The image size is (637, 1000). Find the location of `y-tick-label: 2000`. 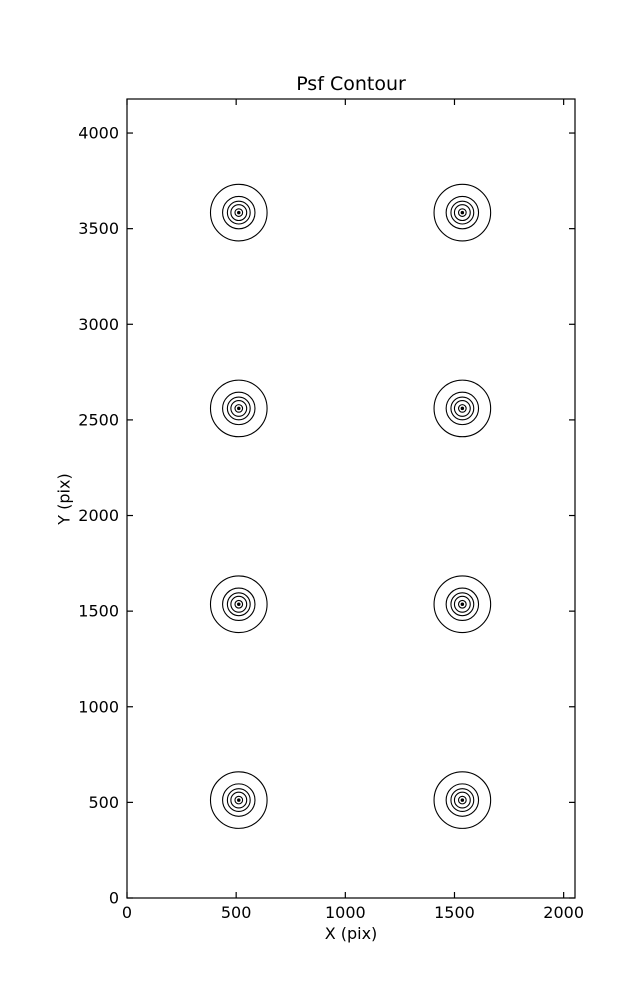

y-tick-label: 2000 is located at coordinates (98, 515).